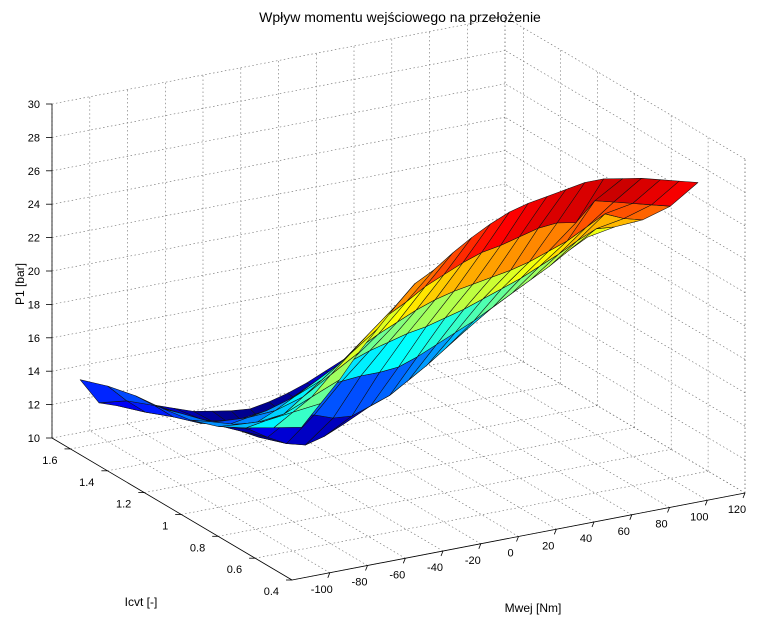 Image resolution: width=774 pixels, height=629 pixels. Describe the element at coordinates (34, 205) in the screenshot. I see `z-tick-label: 24` at that location.